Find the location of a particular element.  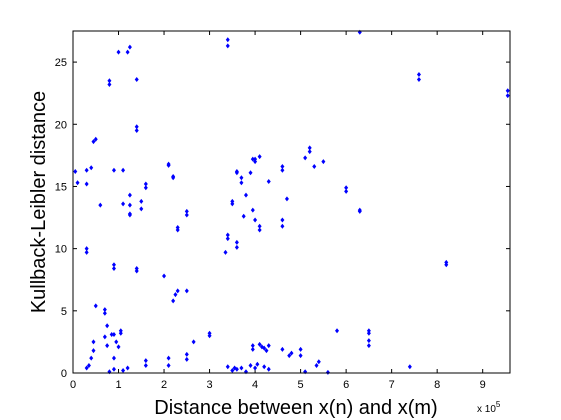

y-tick-label: 20 is located at coordinates (61, 125).